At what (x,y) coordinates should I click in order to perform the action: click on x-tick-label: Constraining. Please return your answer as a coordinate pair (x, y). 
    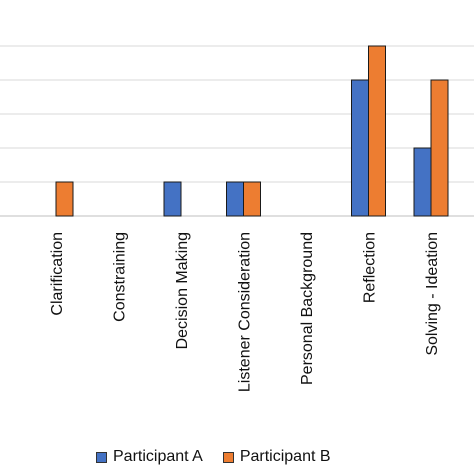
    Looking at the image, I should click on (120, 277).